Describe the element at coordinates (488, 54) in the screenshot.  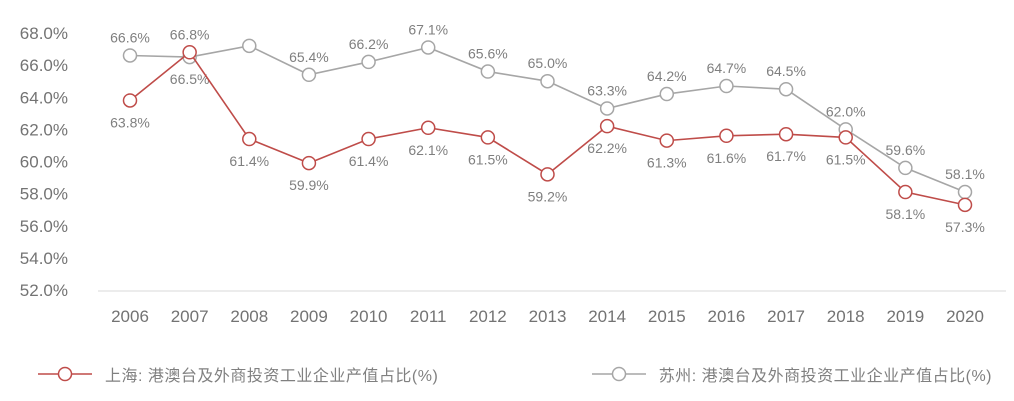
I see `data-point-label: 65.6%` at that location.